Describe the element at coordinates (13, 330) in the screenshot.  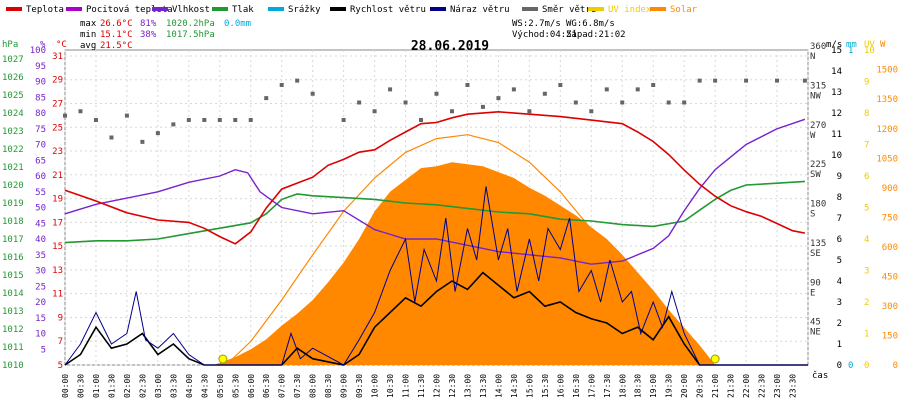
I see `axis-tick-hpa: 1012` at that location.